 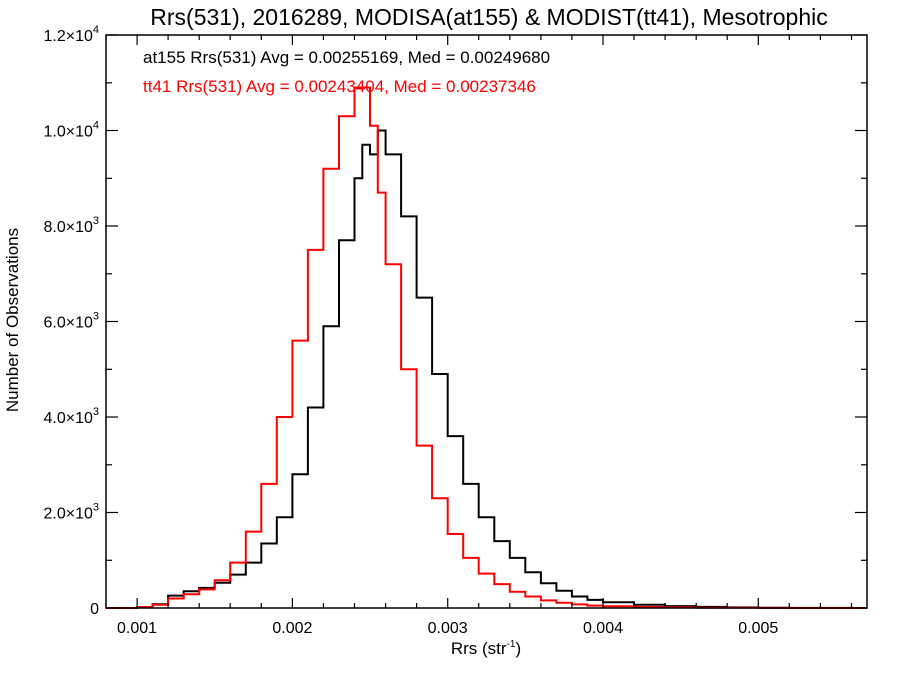 What do you see at coordinates (71, 512) in the screenshot?
I see `y-tick-label: 2.0×10³` at bounding box center [71, 512].